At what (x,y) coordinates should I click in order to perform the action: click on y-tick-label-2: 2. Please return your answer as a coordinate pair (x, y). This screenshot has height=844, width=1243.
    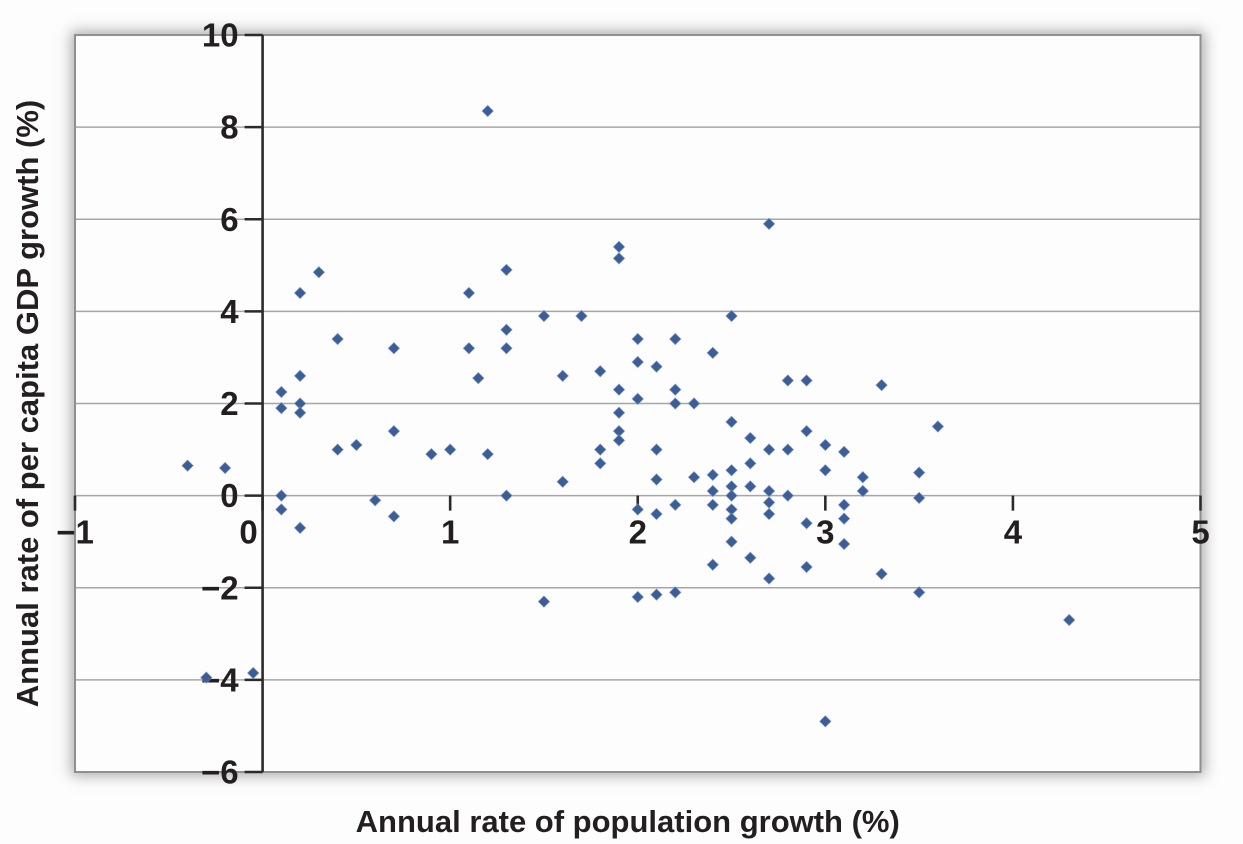
    Looking at the image, I should click on (229, 403).